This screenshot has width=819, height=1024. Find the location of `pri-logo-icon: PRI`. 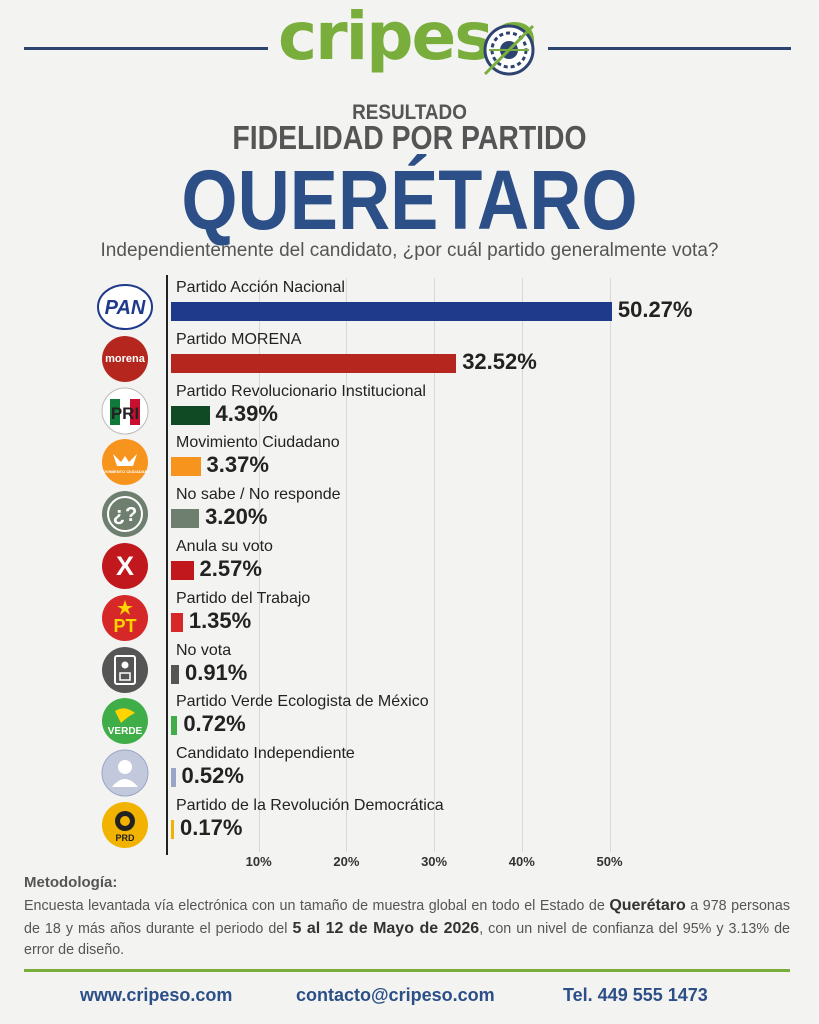

pri-logo-icon: PRI is located at coordinates (125, 411).